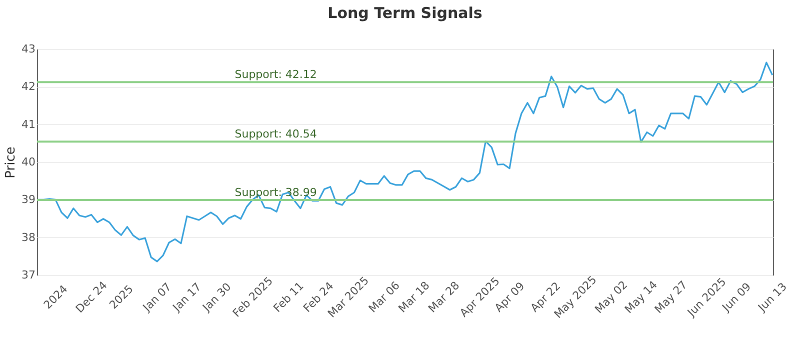 The height and width of the screenshot is (350, 800). I want to click on ref-line-label: Support: 38.99, so click(275, 193).